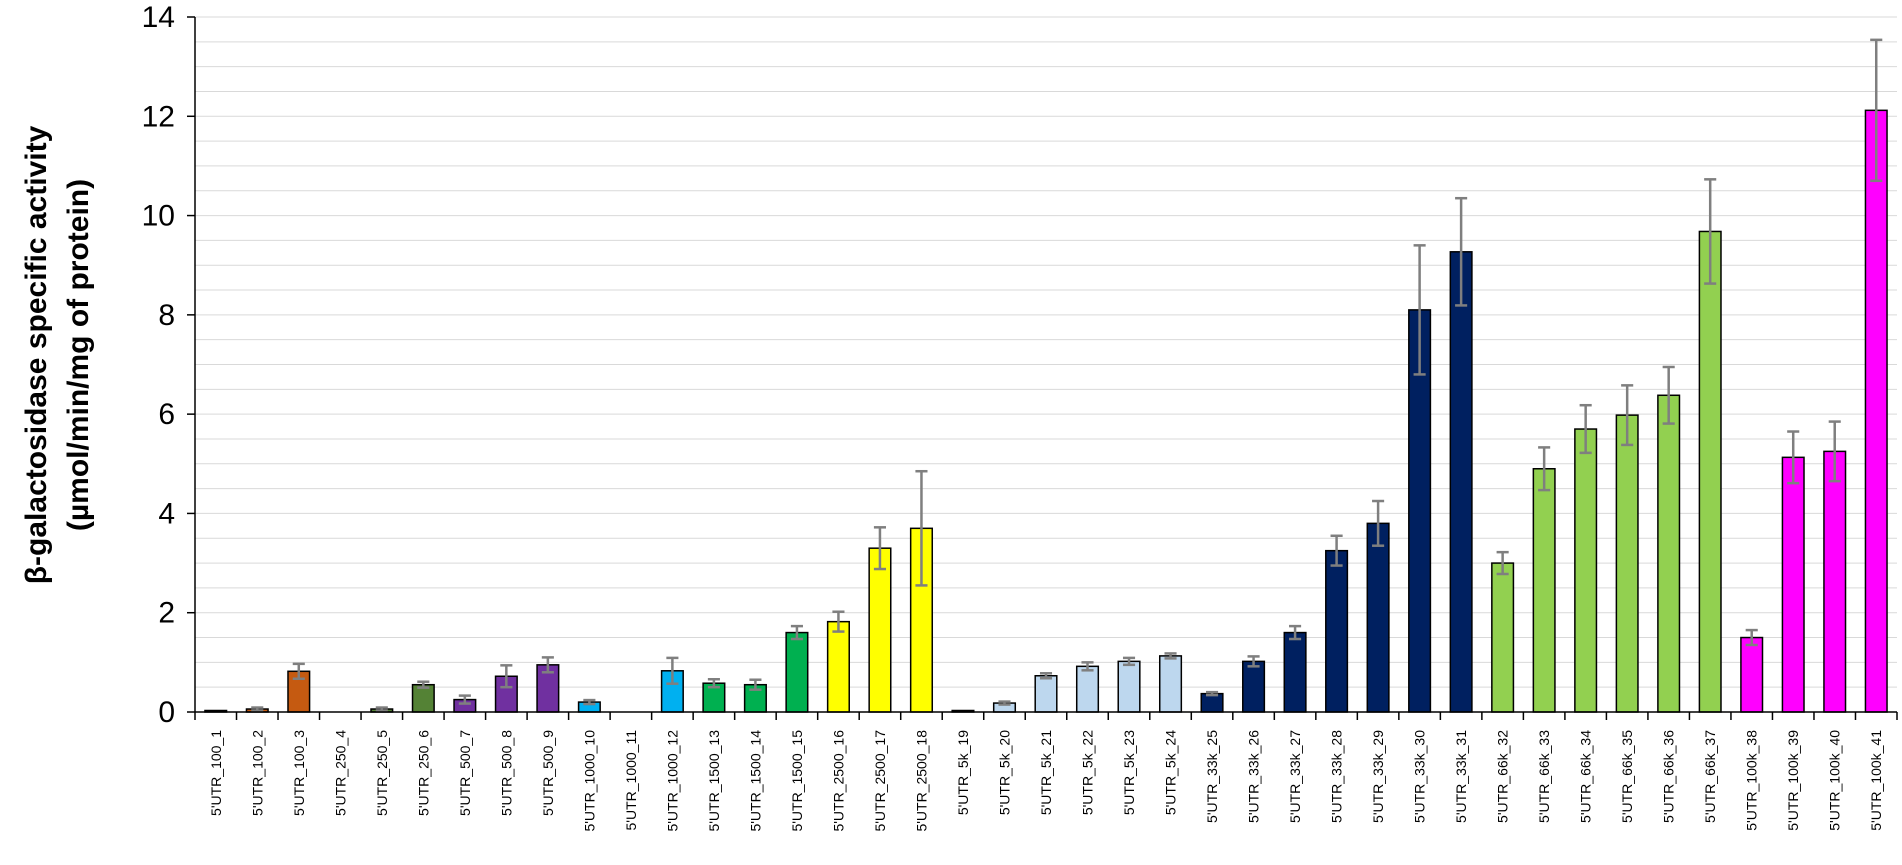 Image resolution: width=1902 pixels, height=865 pixels. Describe the element at coordinates (166, 315) in the screenshot. I see `y-tick-label: 8` at that location.